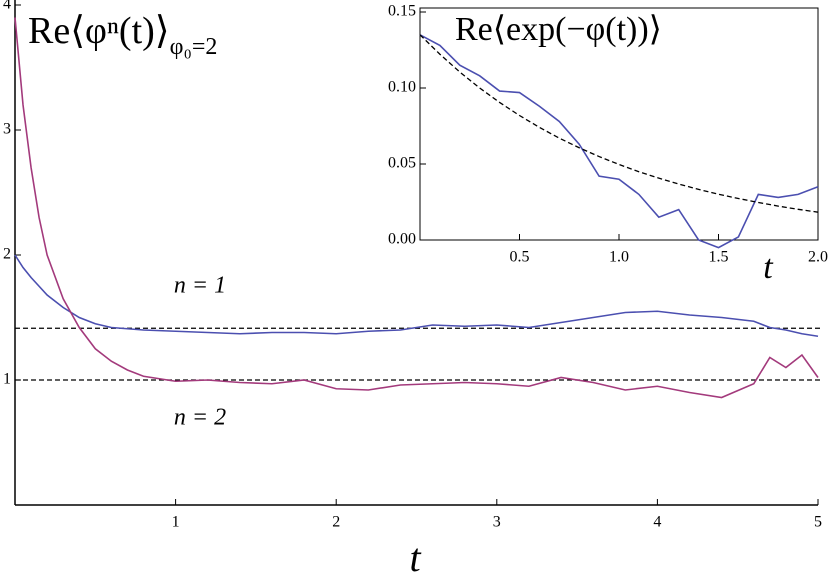  What do you see at coordinates (176, 522) in the screenshot?
I see `x-tick-label: 1` at bounding box center [176, 522].